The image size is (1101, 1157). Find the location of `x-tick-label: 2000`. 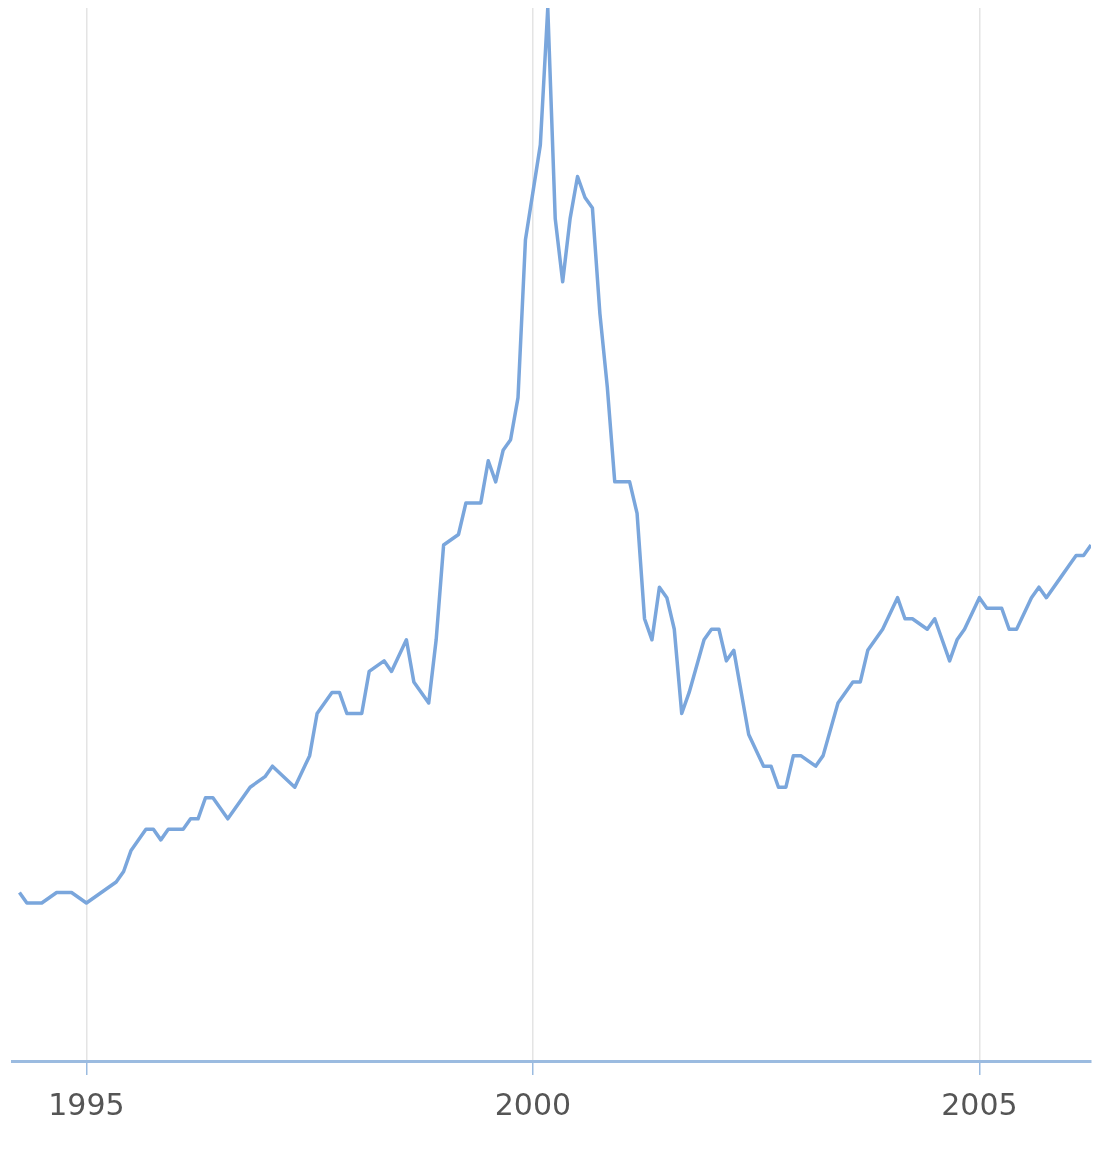

x-tick-label: 2000 is located at coordinates (533, 1104).